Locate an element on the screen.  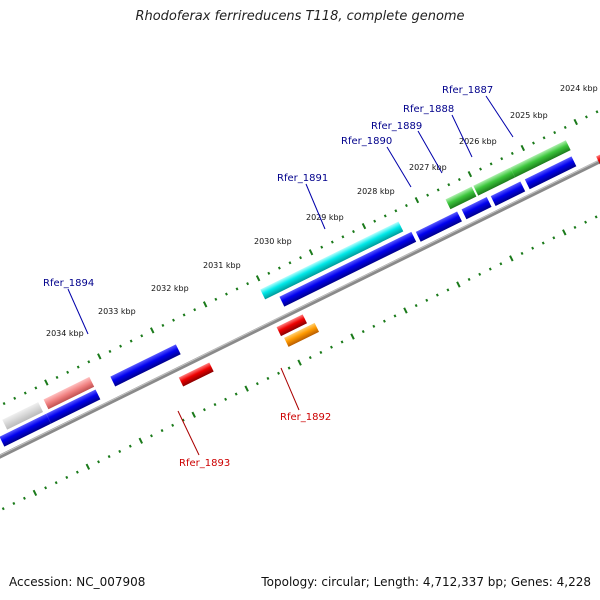
accession-text: Accession: NC_007908 is located at coordinates (77, 582).